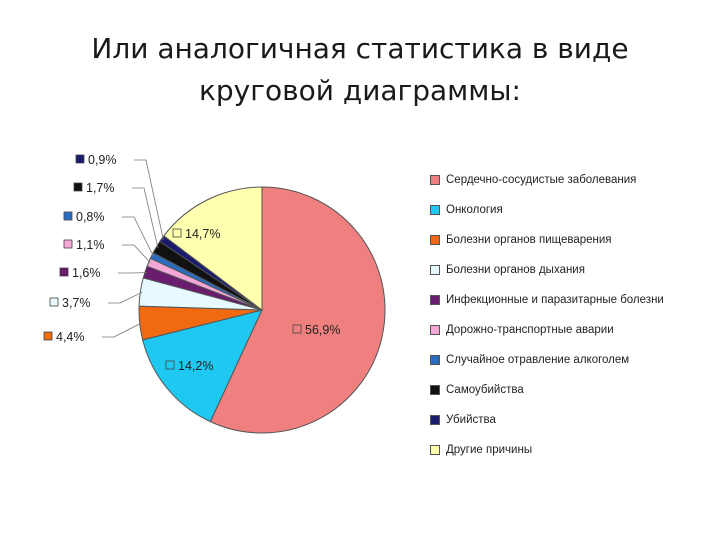 This screenshot has width=720, height=540. Describe the element at coordinates (76, 303) in the screenshot. I see `data-label: 3,7%` at that location.